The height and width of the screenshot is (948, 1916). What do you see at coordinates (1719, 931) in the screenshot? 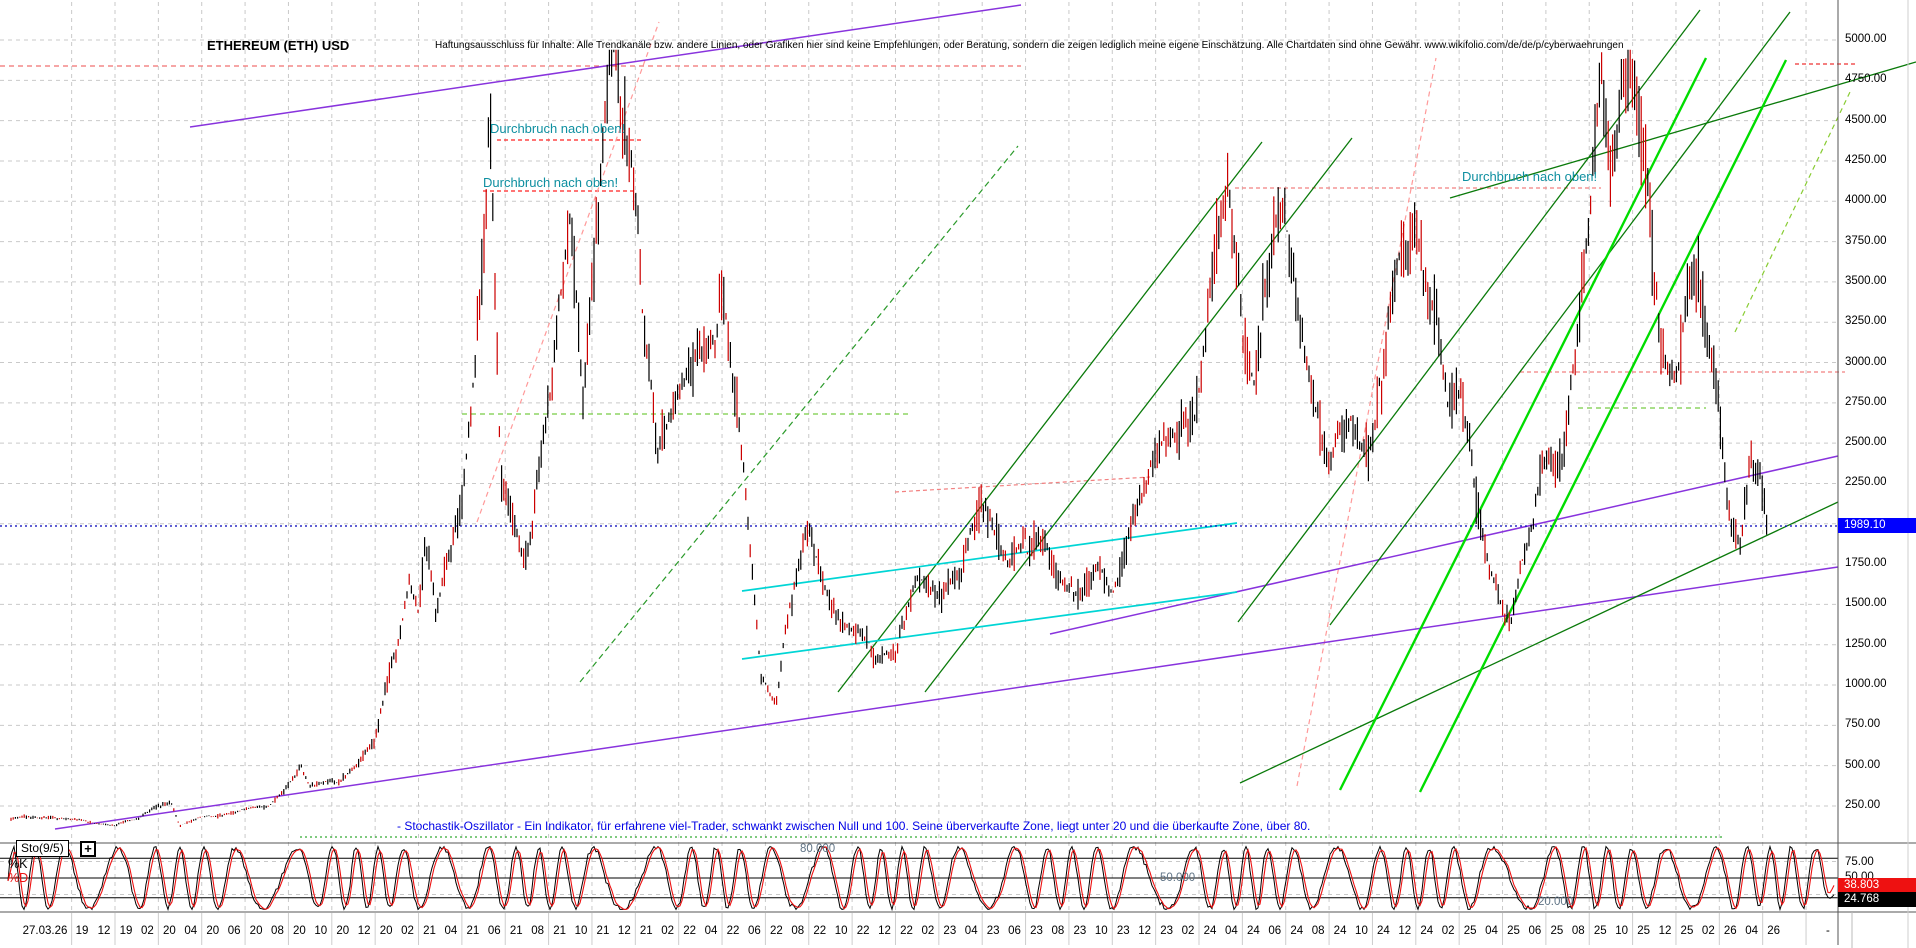
I see `date-axis-label: 02 26` at bounding box center [1719, 931].